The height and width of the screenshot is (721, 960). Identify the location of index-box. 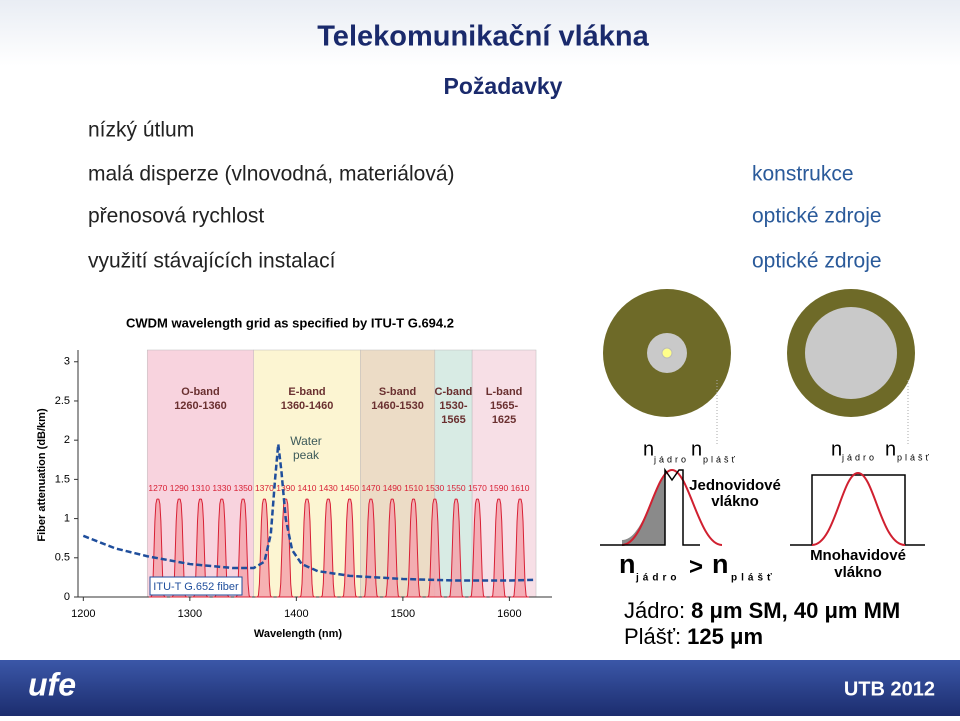
(857, 510).